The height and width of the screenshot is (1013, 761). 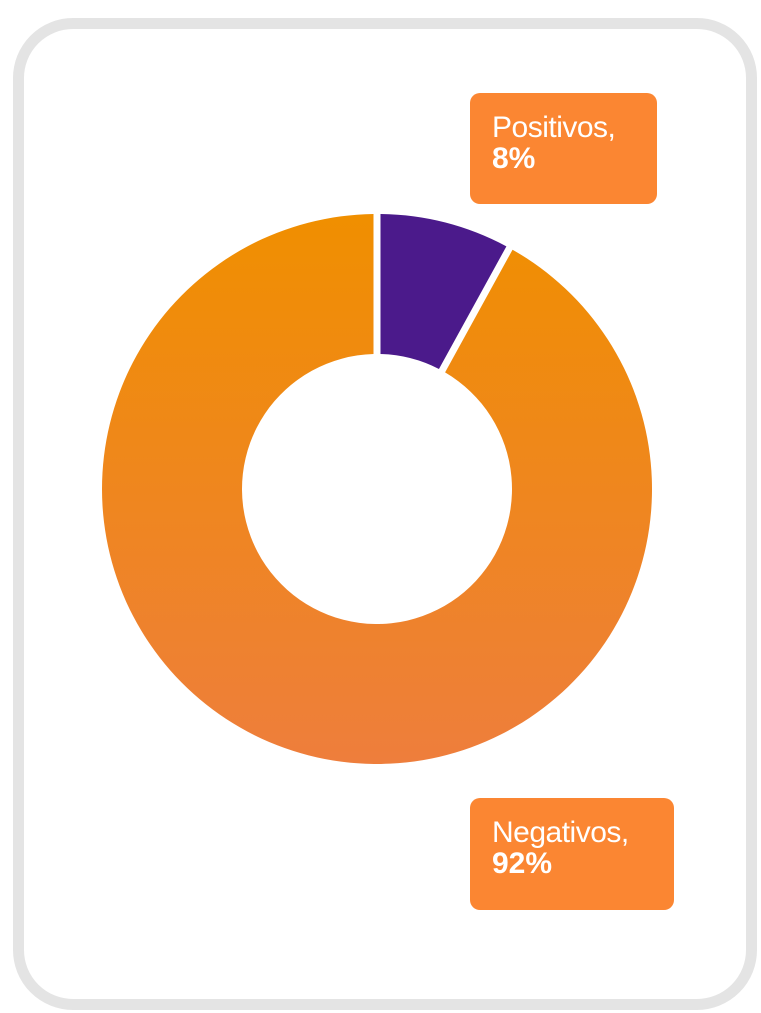 I want to click on negative-label-value: 92%, so click(x=522, y=863).